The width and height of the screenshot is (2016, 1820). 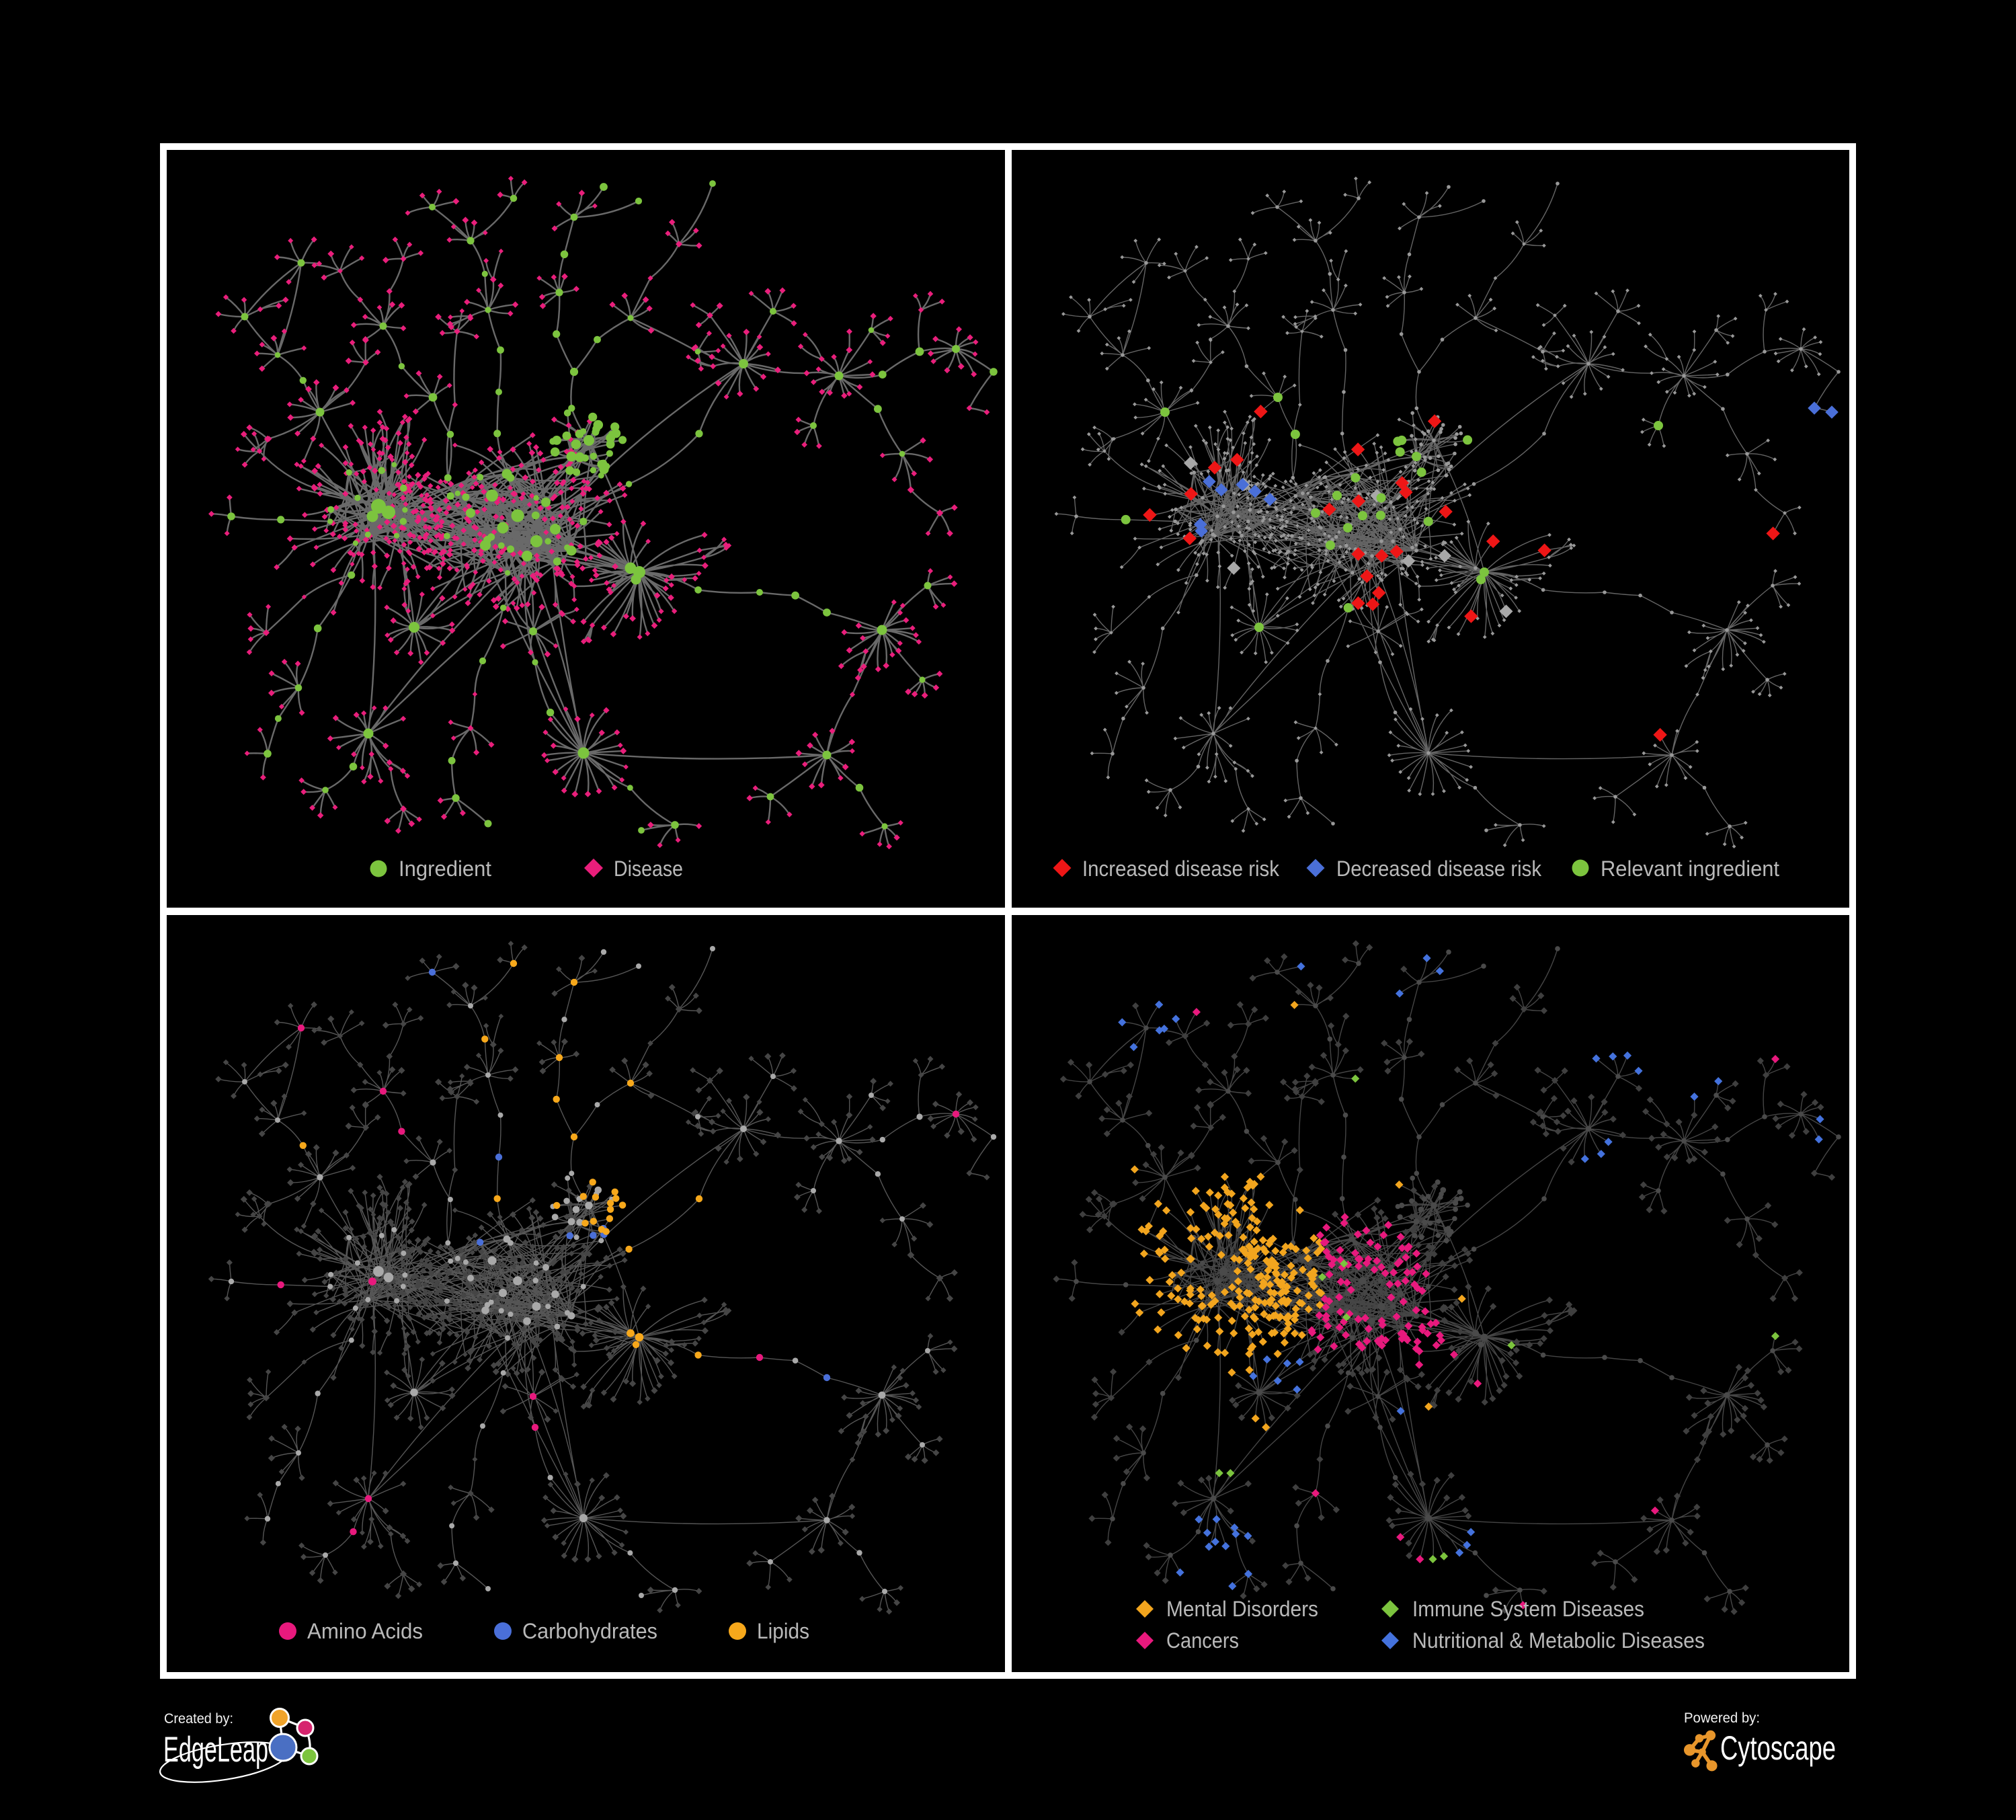 I want to click on svg-text: Cancers, so click(x=1202, y=1640).